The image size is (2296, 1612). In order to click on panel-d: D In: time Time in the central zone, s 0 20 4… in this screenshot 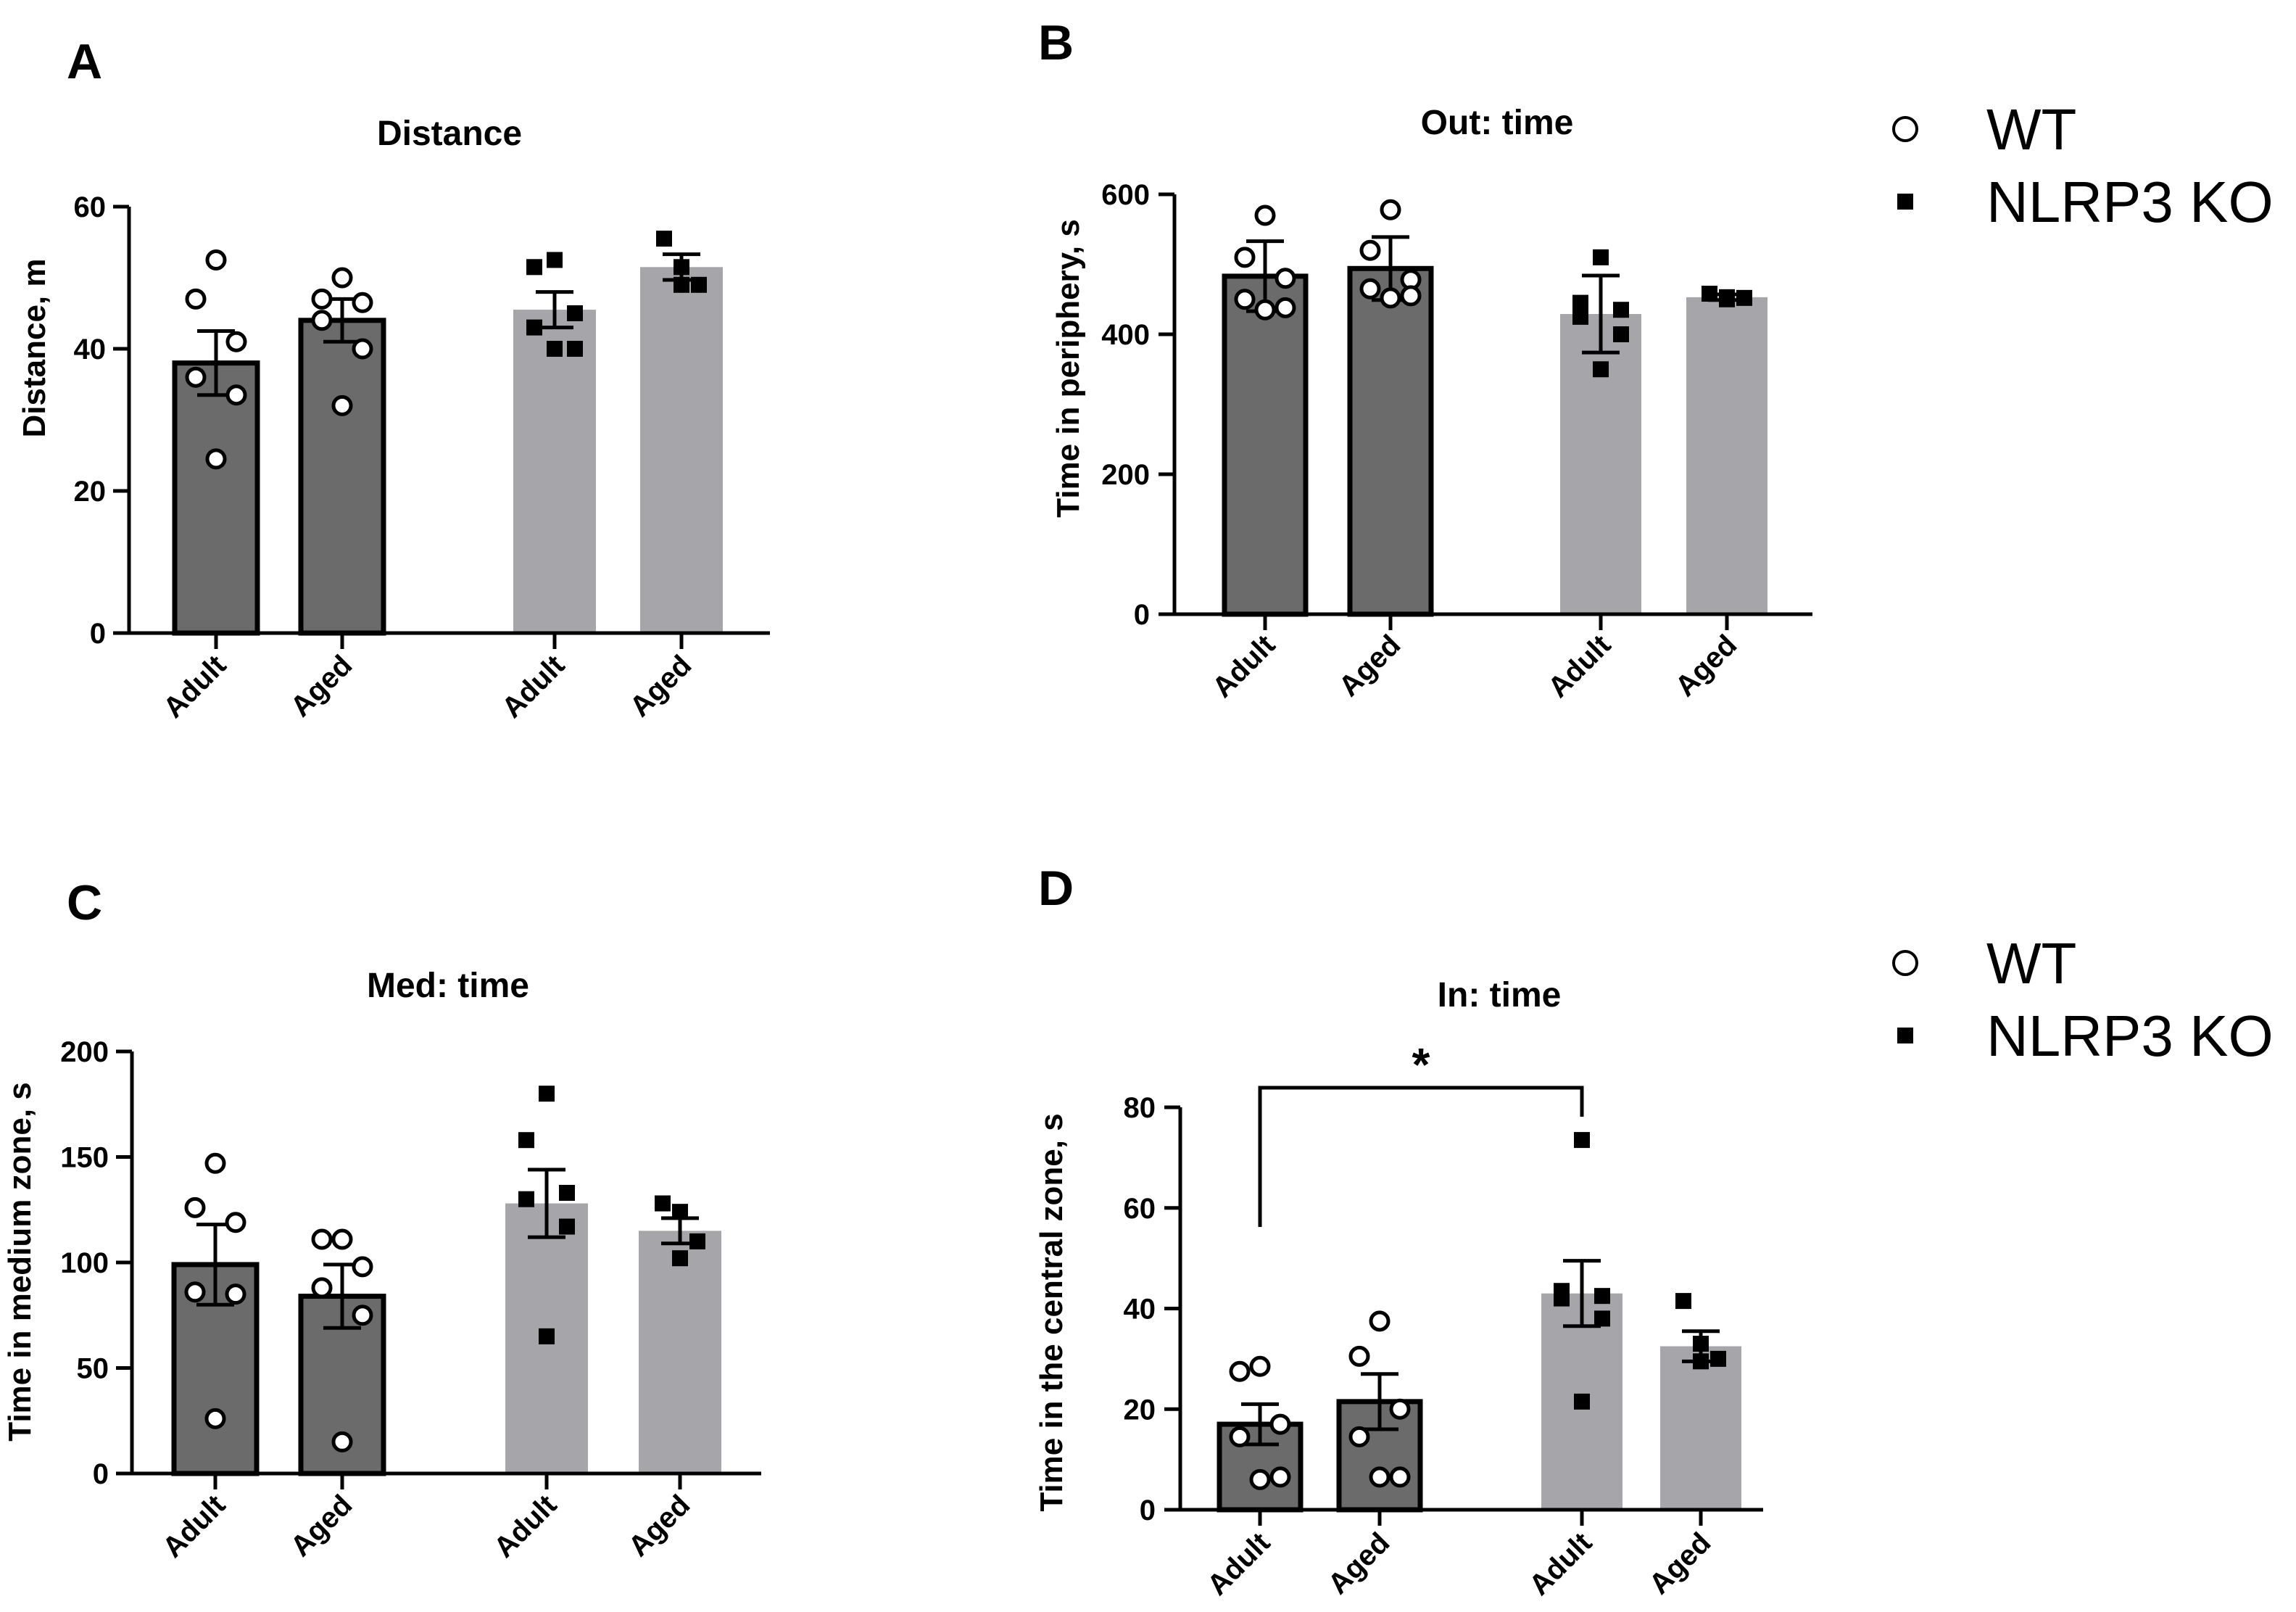, I will do `click(1398, 1231)`.